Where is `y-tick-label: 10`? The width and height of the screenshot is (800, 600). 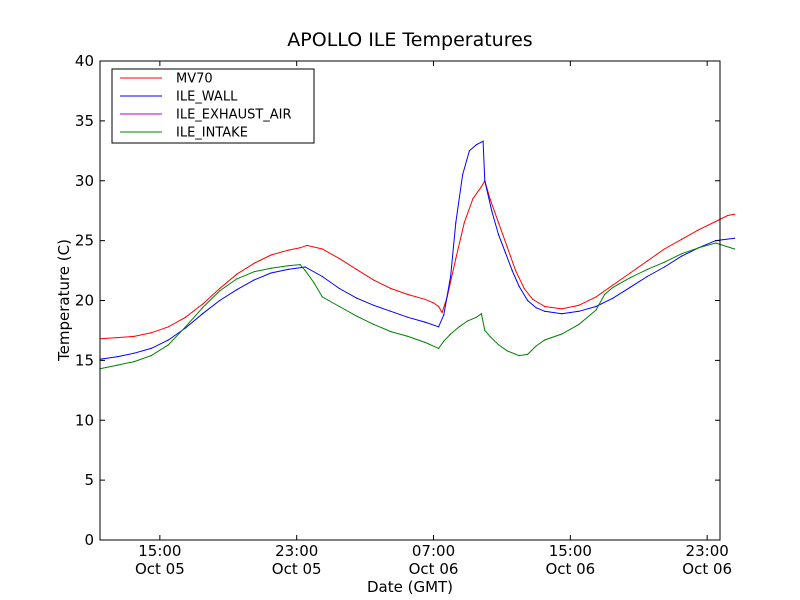
y-tick-label: 10 is located at coordinates (84, 420).